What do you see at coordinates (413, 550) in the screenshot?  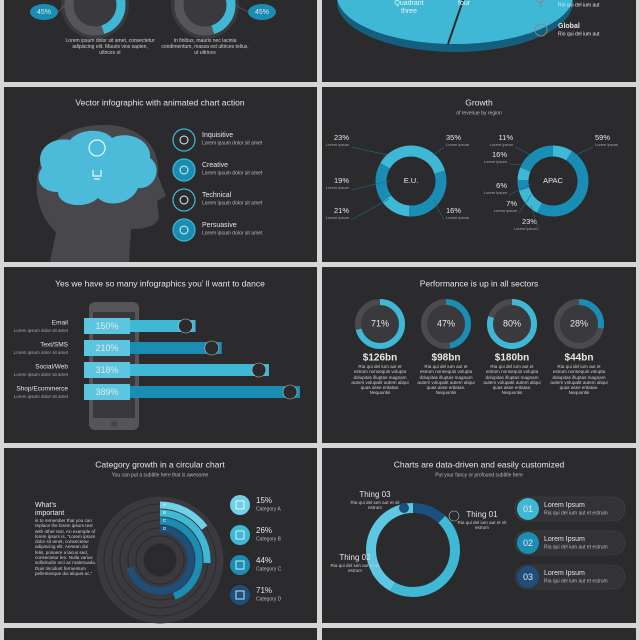 I see `ring-segment-decor` at bounding box center [413, 550].